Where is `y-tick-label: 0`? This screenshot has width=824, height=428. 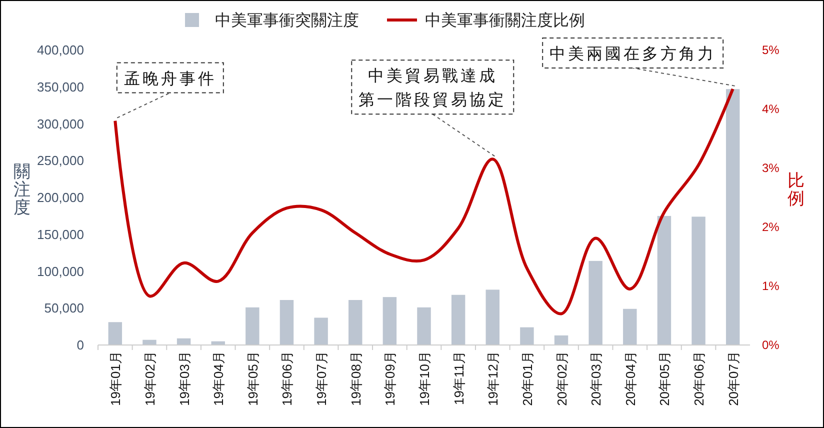
y-tick-label: 0 is located at coordinates (80, 345).